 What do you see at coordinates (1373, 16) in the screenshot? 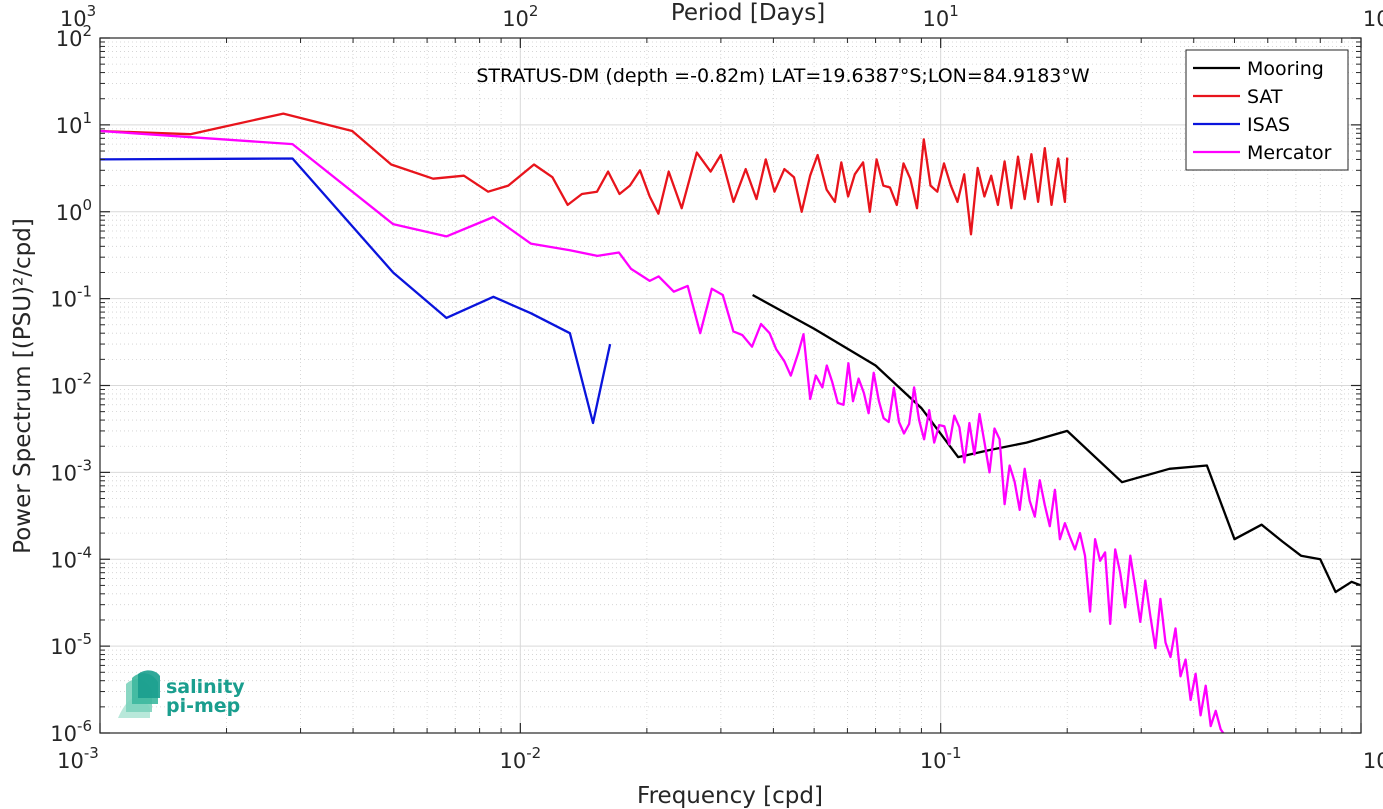
I see `top-x-tick-label: 100` at bounding box center [1373, 16].